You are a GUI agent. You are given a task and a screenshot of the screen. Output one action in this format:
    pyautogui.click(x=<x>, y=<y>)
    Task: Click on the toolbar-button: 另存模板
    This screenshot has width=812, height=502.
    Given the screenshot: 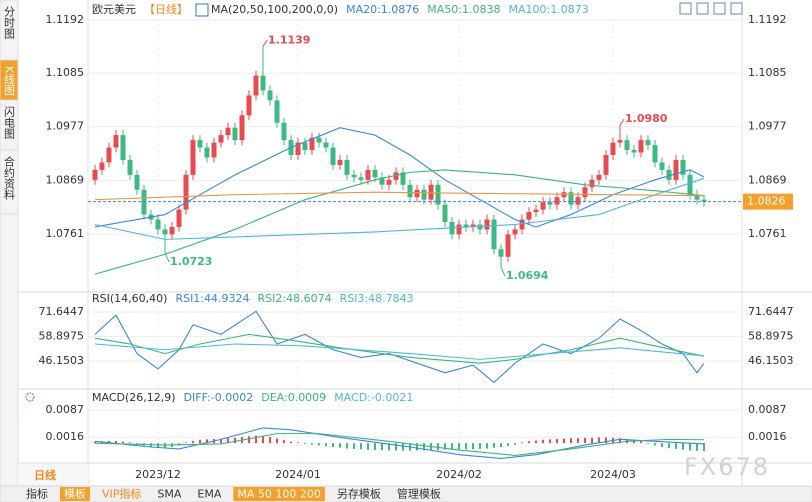 What is the action you would take?
    pyautogui.click(x=359, y=494)
    